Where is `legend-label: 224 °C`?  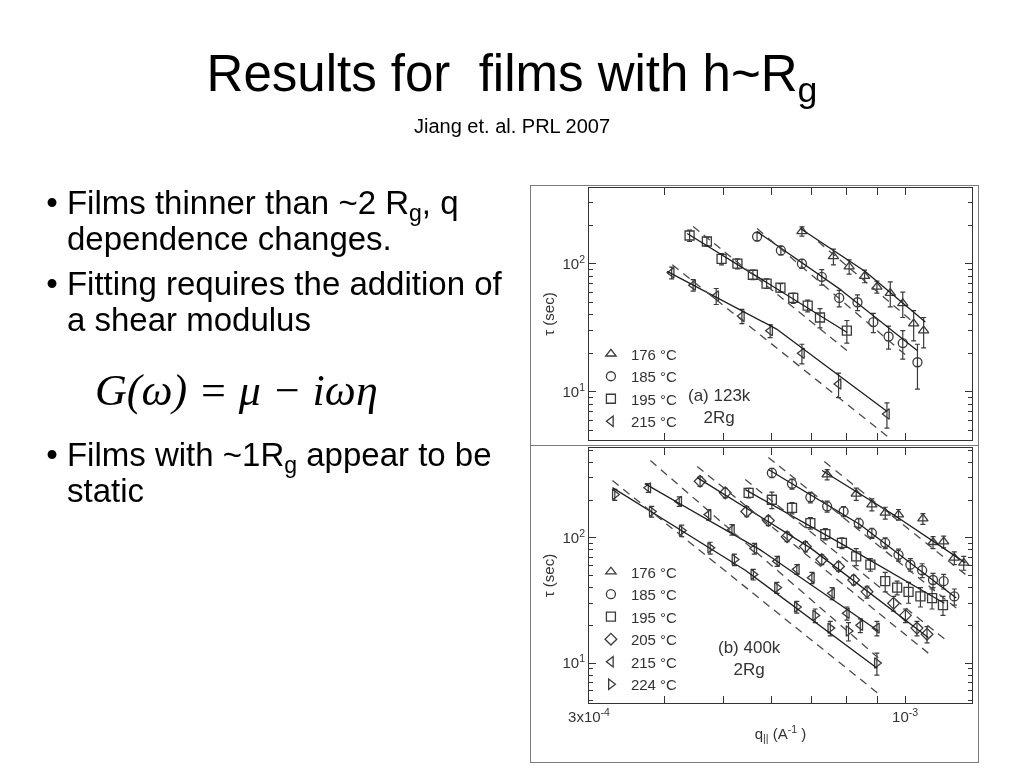
legend-label: 224 °C is located at coordinates (654, 685).